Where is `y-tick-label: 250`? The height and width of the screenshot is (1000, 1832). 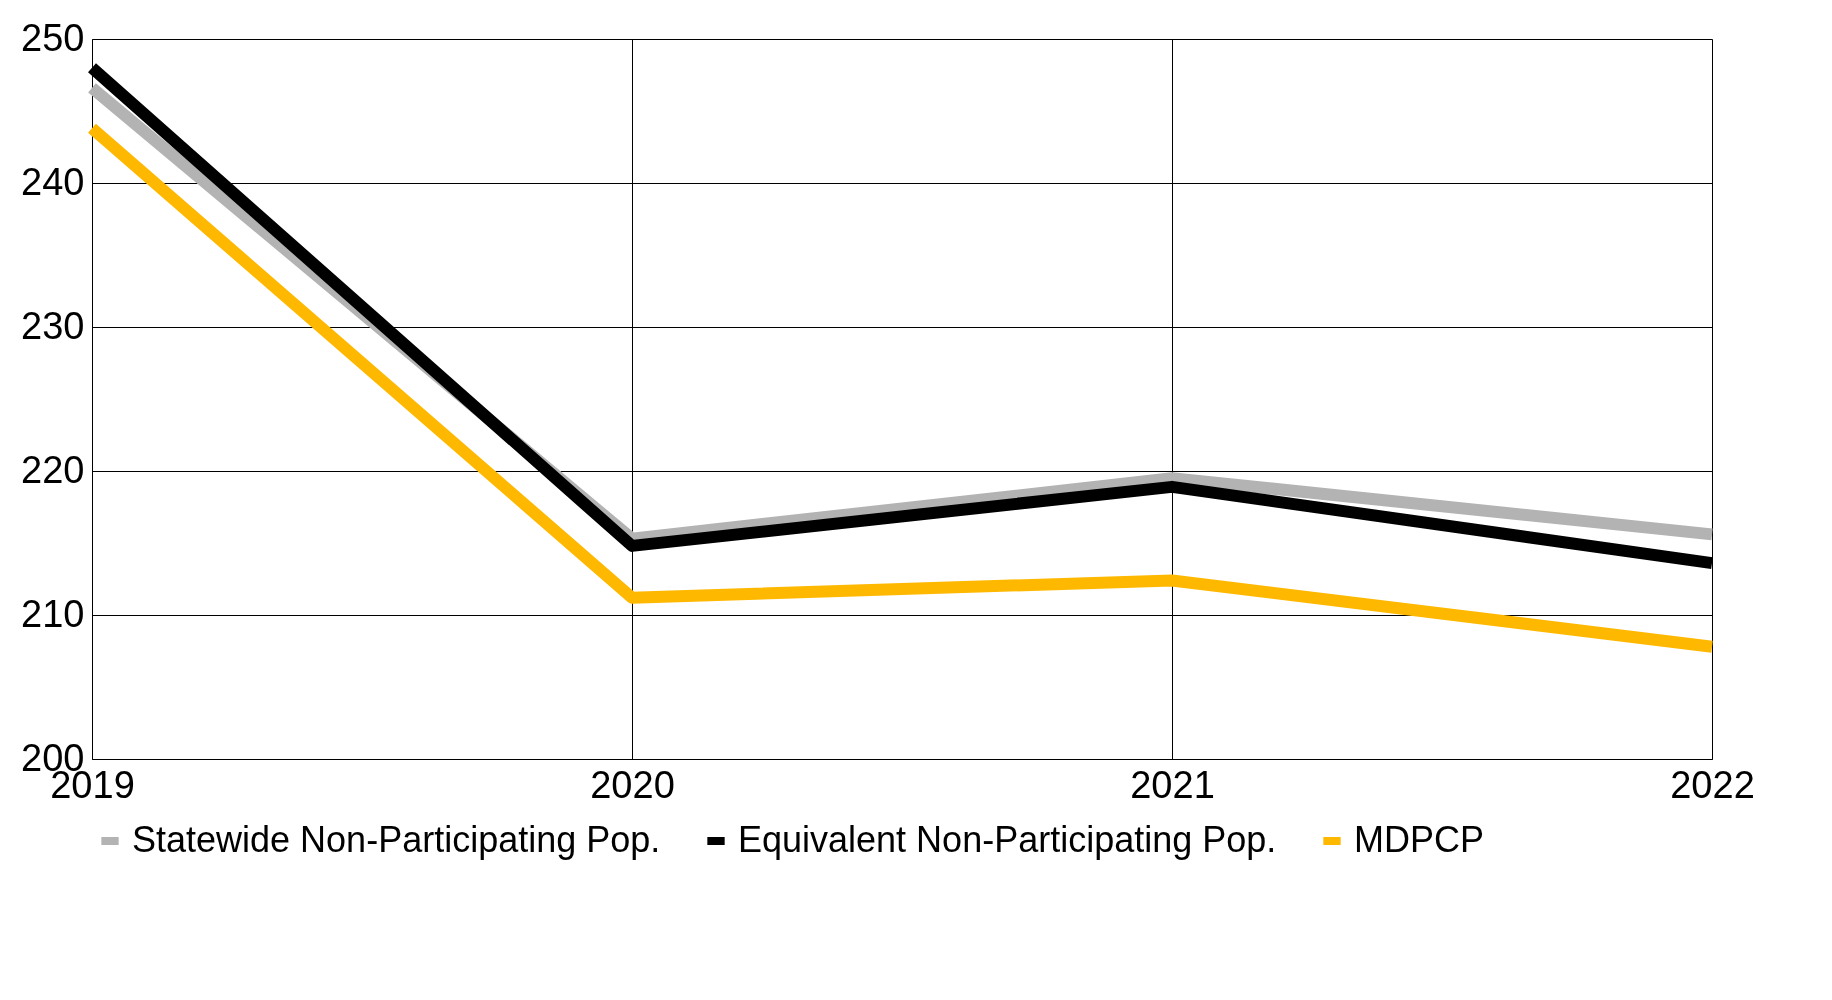
y-tick-label: 250 is located at coordinates (53, 37).